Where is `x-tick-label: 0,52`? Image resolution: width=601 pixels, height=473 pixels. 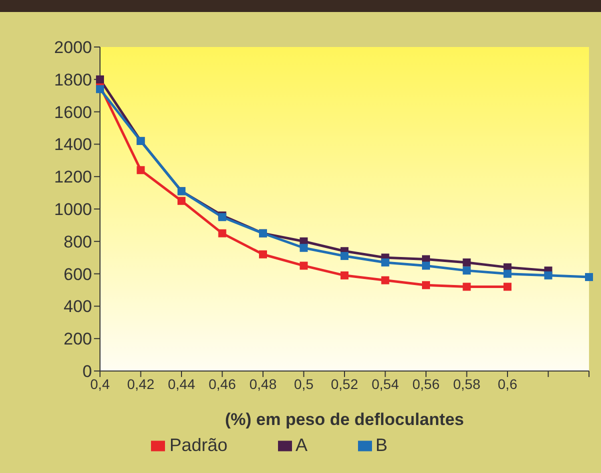
x-tick-label: 0,52 is located at coordinates (344, 384).